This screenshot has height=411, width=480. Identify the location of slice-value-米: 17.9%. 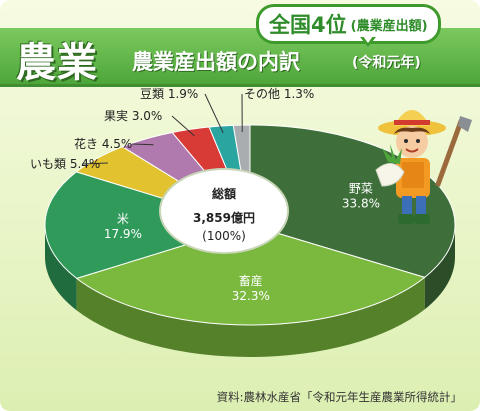
(123, 234).